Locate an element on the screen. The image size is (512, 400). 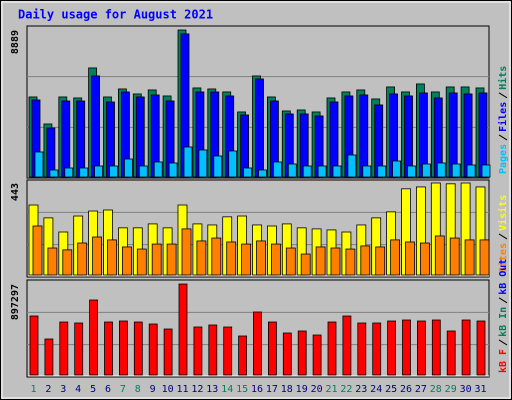
y-max-label: 443 is located at coordinates (15, 192).